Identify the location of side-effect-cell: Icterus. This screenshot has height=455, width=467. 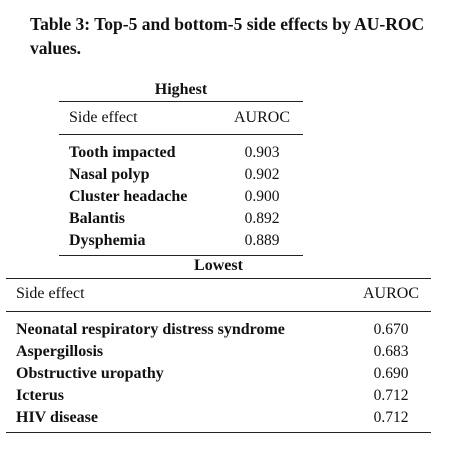
(40, 395).